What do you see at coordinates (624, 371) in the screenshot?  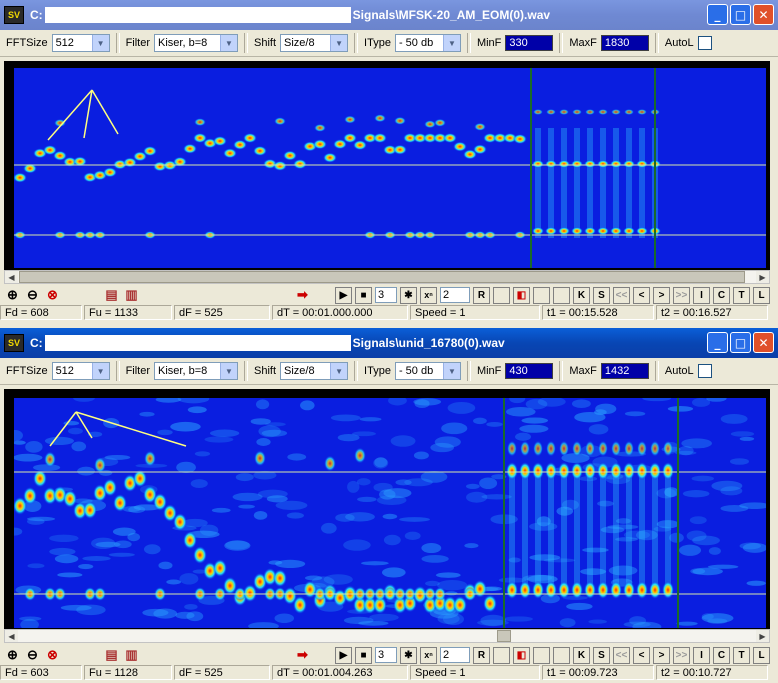 I see `maxf-input: 1432` at bounding box center [624, 371].